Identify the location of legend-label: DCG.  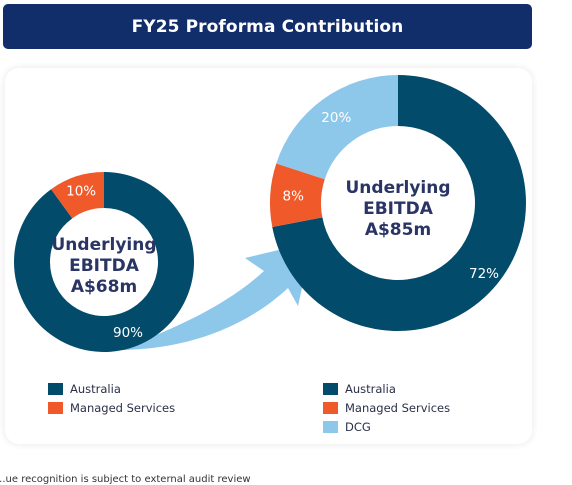
(358, 426).